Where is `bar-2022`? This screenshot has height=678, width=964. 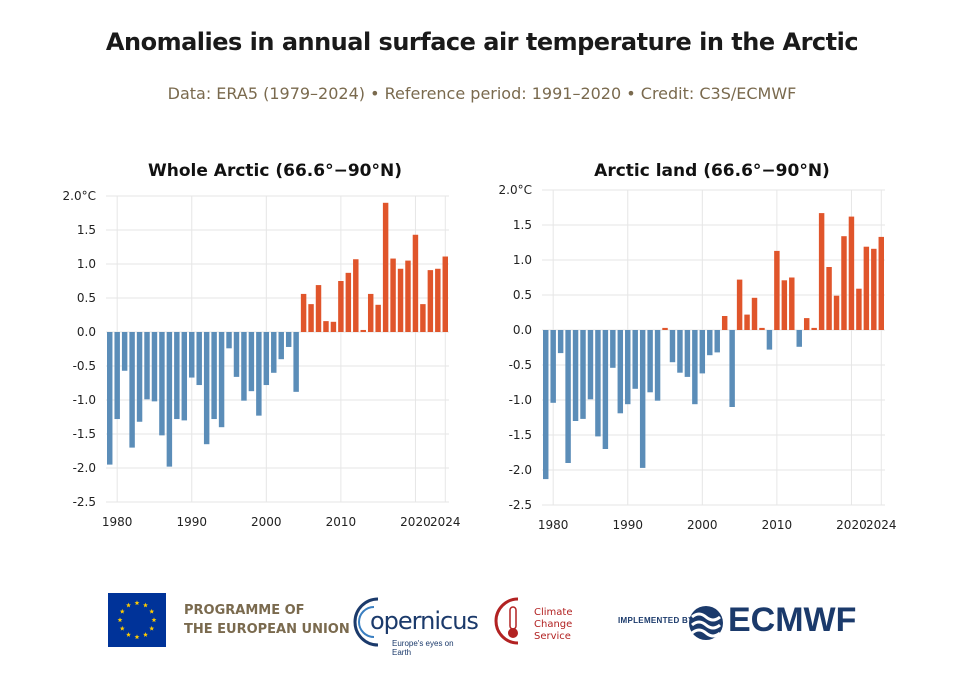
bar-2022 is located at coordinates (430, 301).